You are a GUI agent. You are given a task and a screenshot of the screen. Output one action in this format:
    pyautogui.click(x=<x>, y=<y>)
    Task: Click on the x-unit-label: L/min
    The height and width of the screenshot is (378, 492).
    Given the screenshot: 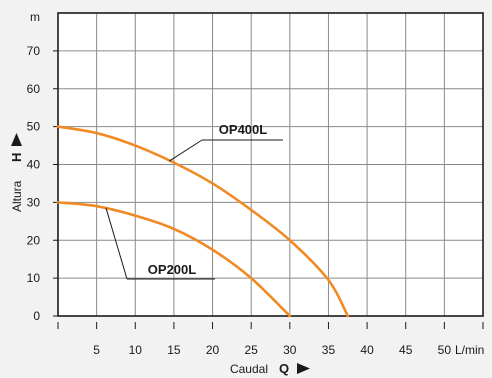 What is the action you would take?
    pyautogui.click(x=469, y=350)
    